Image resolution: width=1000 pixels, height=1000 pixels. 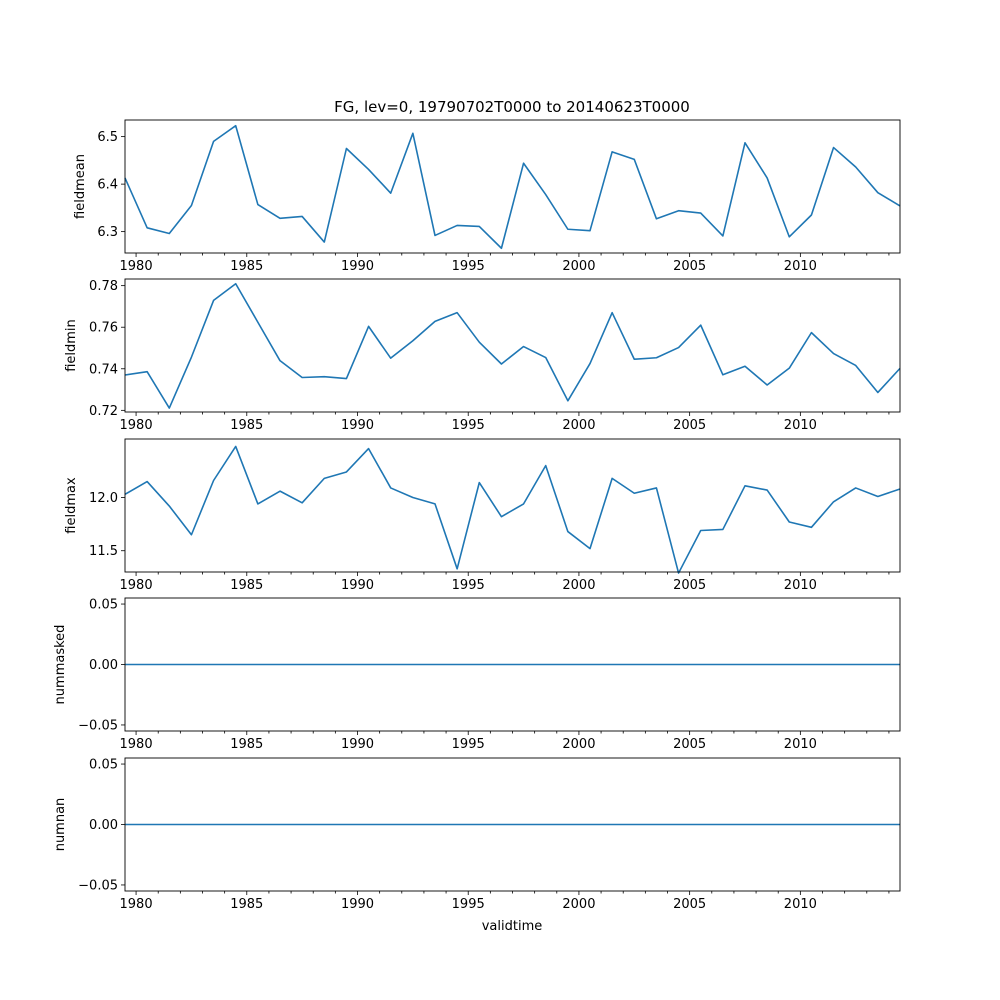 I want to click on y-tick-label: 0.72, so click(x=103, y=411).